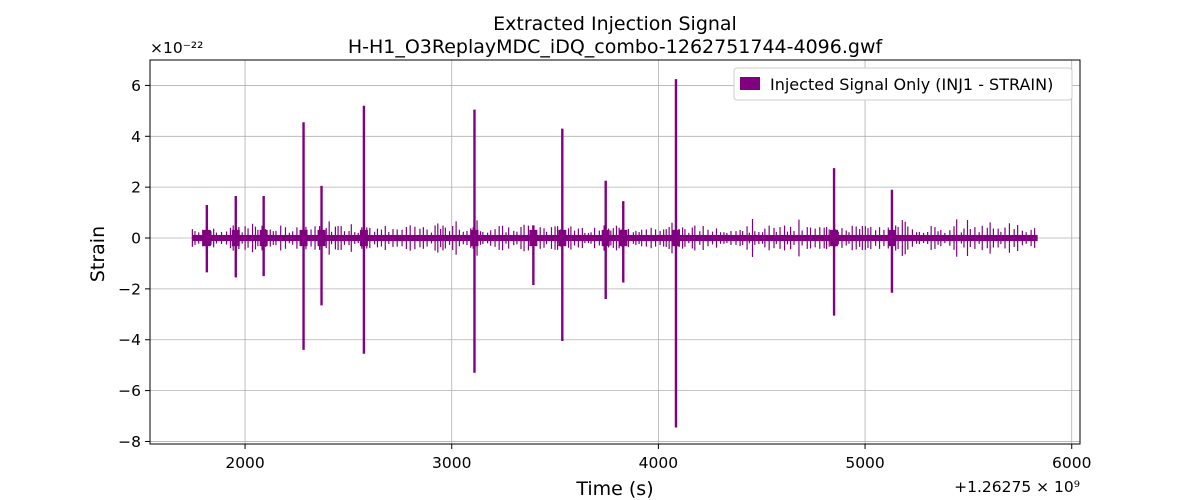 This screenshot has width=1200, height=500. I want to click on y-ticks: −8 −6 −4 −2 0 2 4 6, so click(134, 264).